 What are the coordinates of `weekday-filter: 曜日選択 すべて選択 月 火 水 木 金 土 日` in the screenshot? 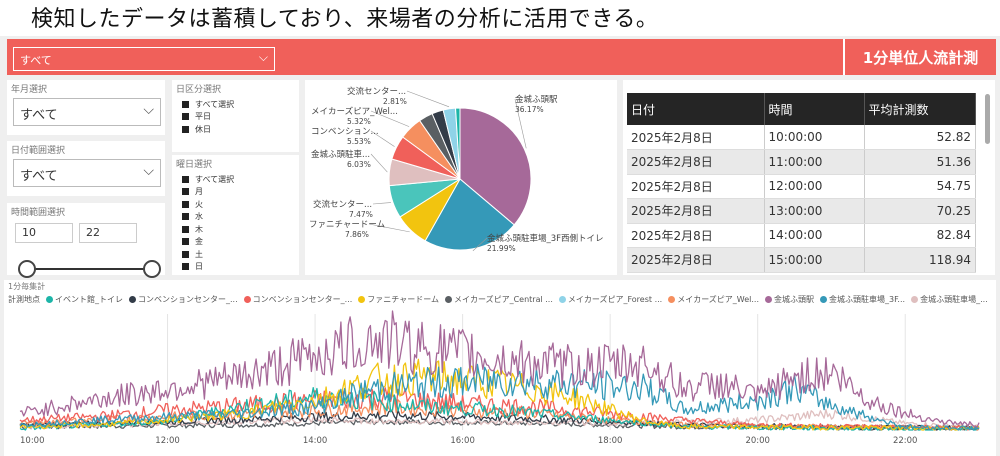 It's located at (235, 215).